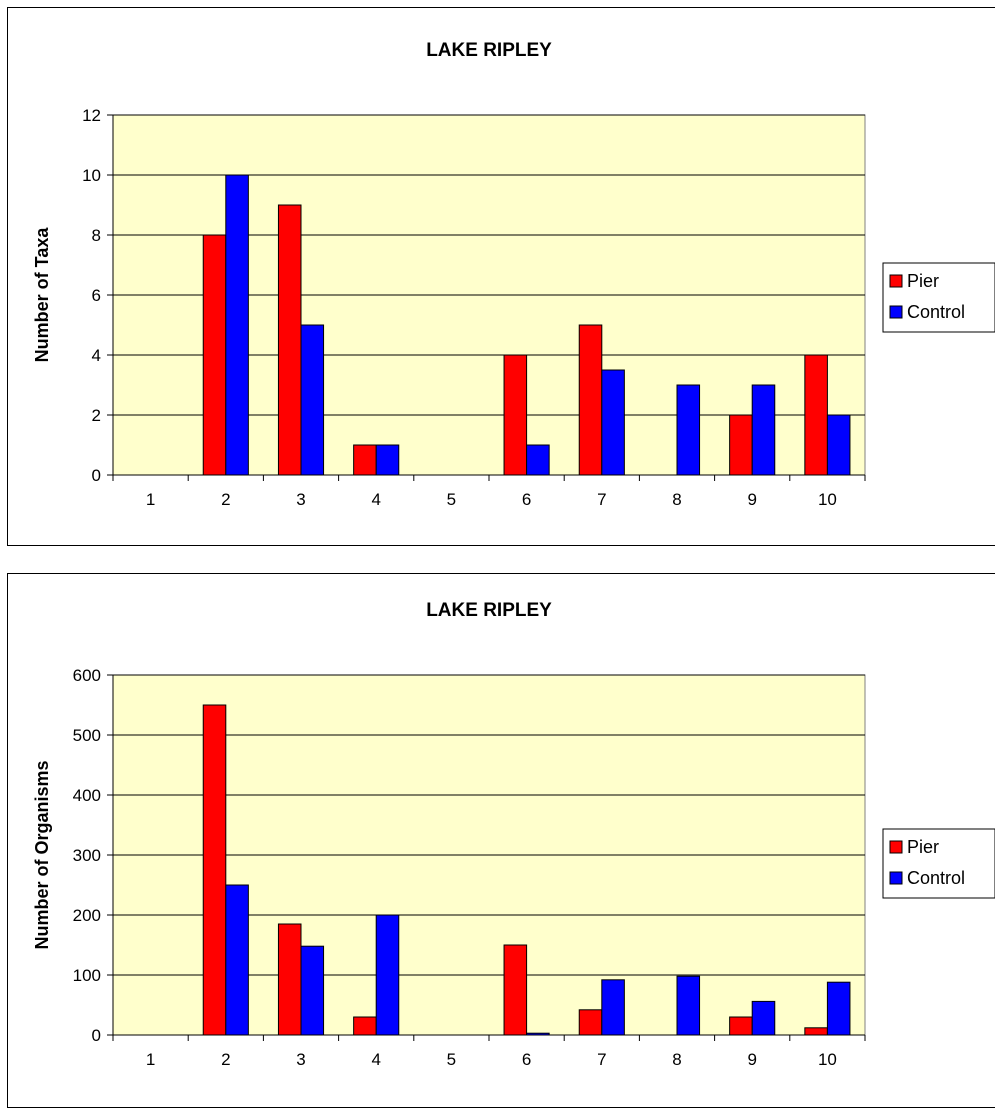 This screenshot has width=995, height=1112. What do you see at coordinates (42, 295) in the screenshot?
I see `y-axis-label: Number of Taxa` at bounding box center [42, 295].